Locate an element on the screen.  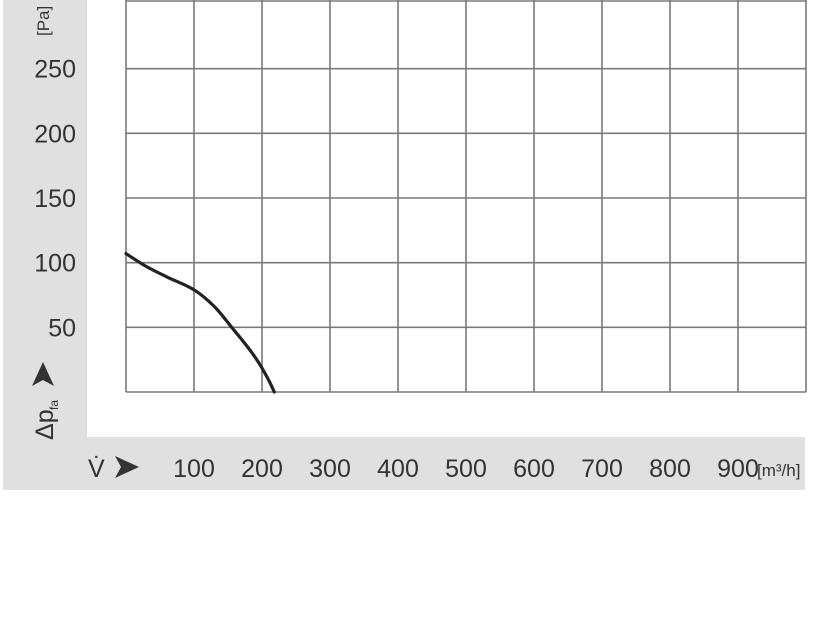
x-axis-arrow-icon is located at coordinates (127, 467).